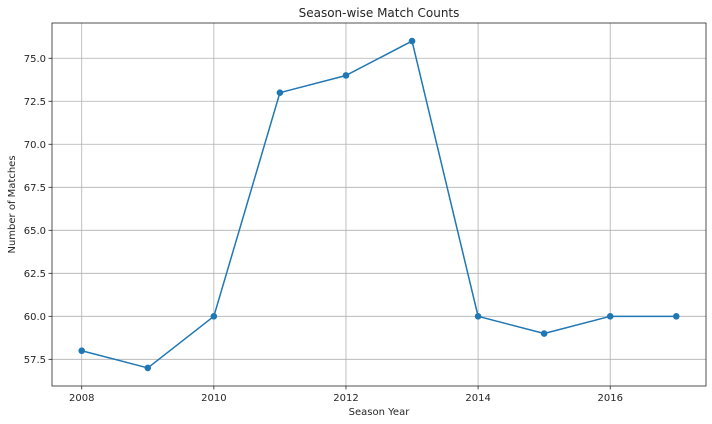  What do you see at coordinates (38, 210) in the screenshot?
I see `y-axis-ticks: 57.5 60.0 62.5 65.0 67.5 70.0 72.5 75.0` at bounding box center [38, 210].